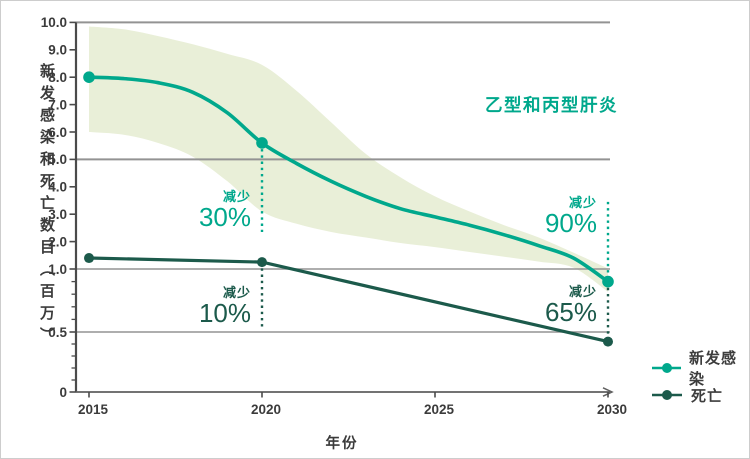 Image resolution: width=750 pixels, height=459 pixels. Describe the element at coordinates (57, 132) in the screenshot. I see `y-tick-label: 6.0` at that location.